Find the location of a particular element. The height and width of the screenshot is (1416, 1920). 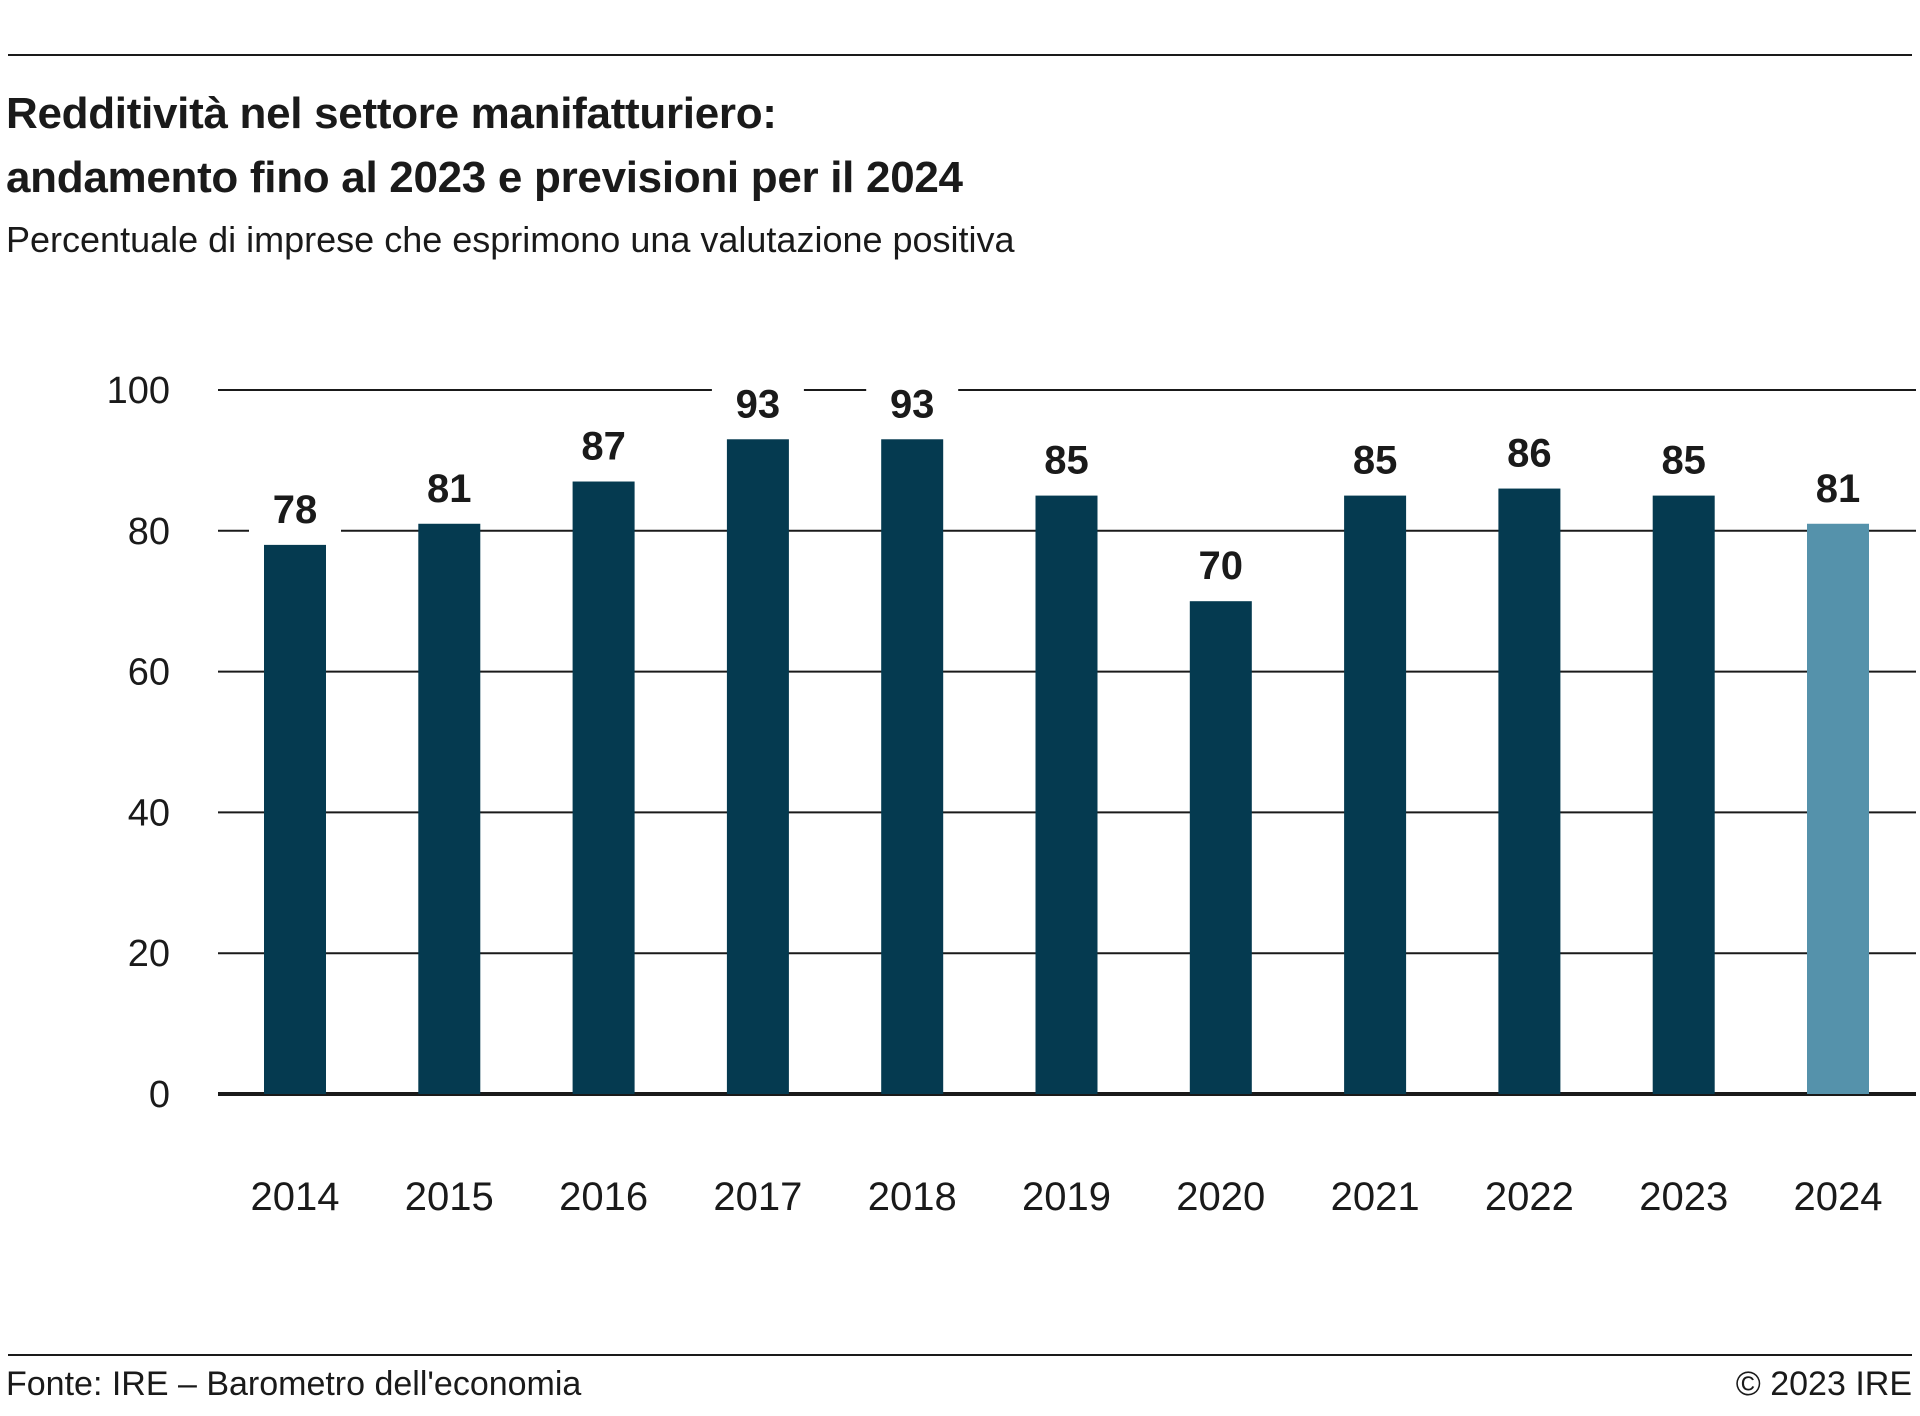

x-tick-label: 2017 is located at coordinates (757, 1197).